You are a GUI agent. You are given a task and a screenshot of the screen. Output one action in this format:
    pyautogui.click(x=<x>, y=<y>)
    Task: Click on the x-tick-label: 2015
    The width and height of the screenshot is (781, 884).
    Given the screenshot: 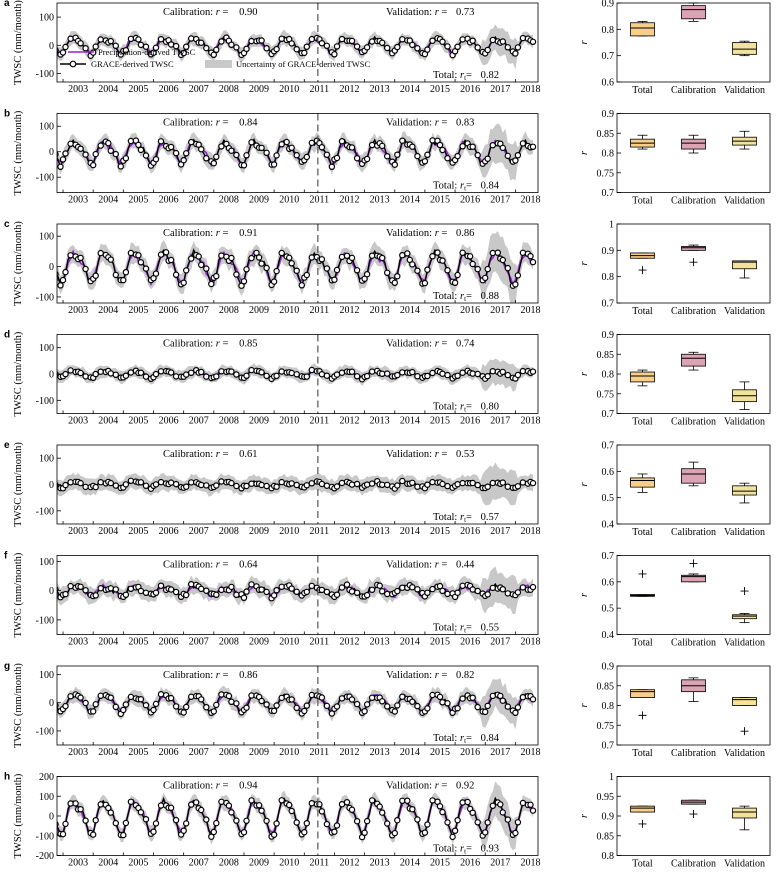 What is the action you would take?
    pyautogui.click(x=440, y=310)
    